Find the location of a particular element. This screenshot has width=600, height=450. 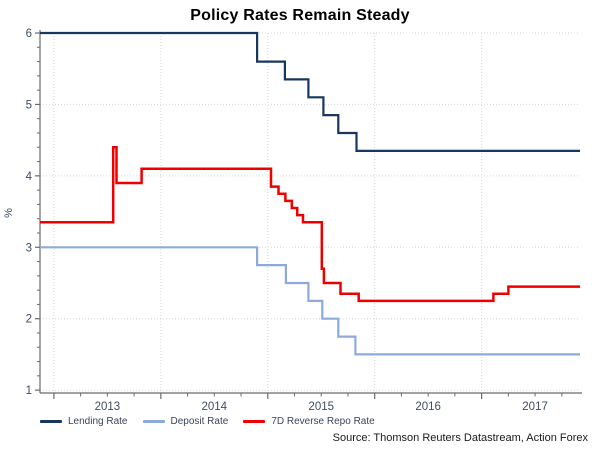

chart-title: Policy Rates Remain Steady is located at coordinates (300, 15).